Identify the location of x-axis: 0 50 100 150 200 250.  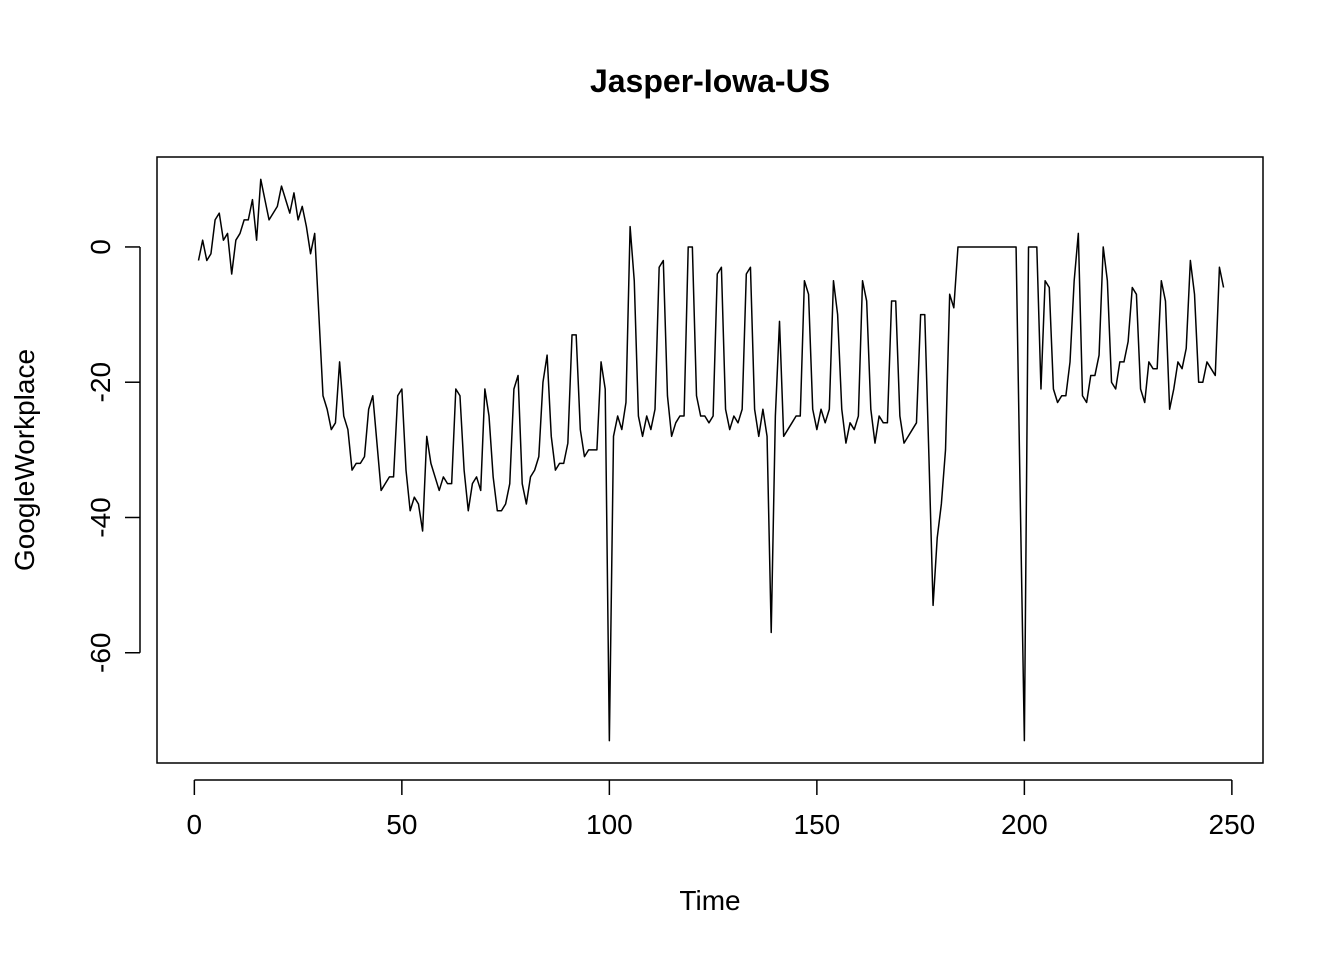
(721, 809).